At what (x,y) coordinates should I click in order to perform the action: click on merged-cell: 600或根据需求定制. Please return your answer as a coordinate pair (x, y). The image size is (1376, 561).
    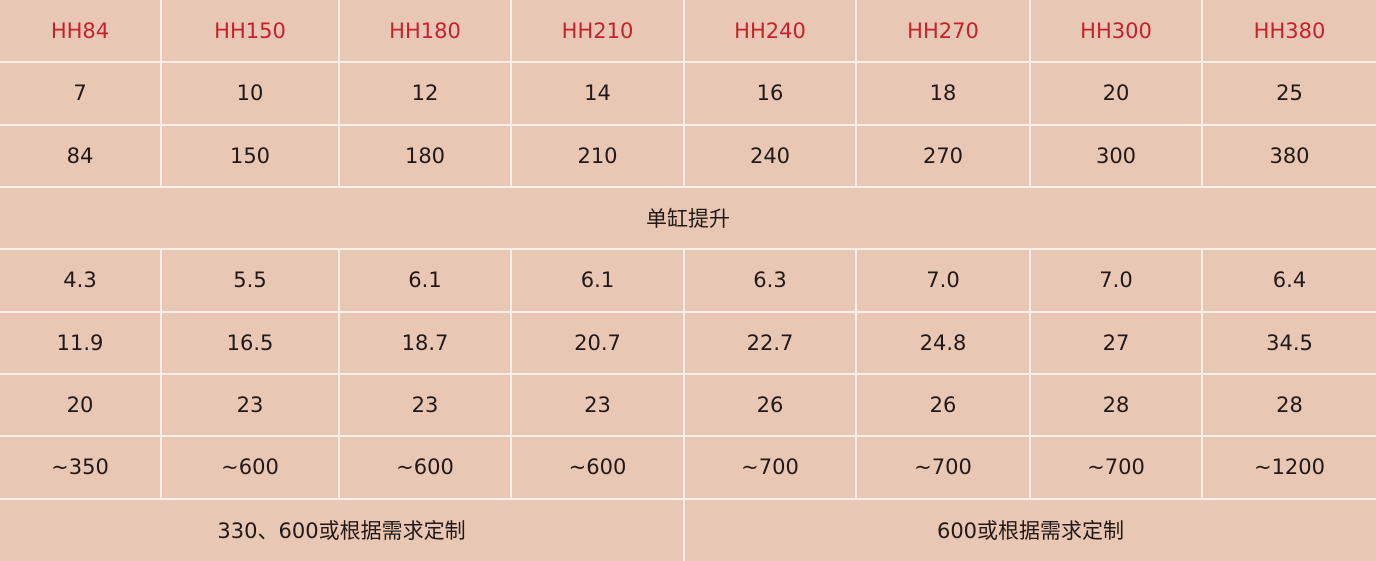
    Looking at the image, I should click on (1029, 529).